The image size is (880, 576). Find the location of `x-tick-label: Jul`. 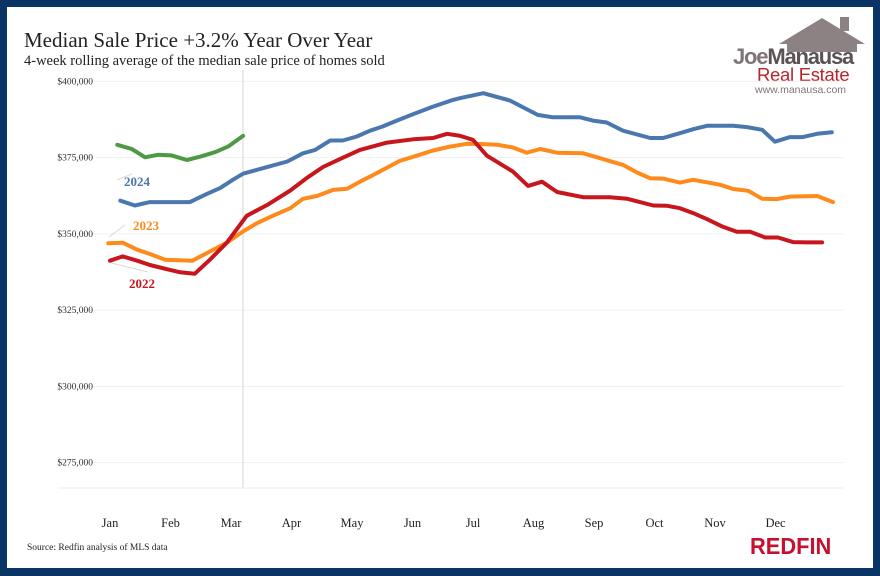

x-tick-label: Jul is located at coordinates (473, 523).